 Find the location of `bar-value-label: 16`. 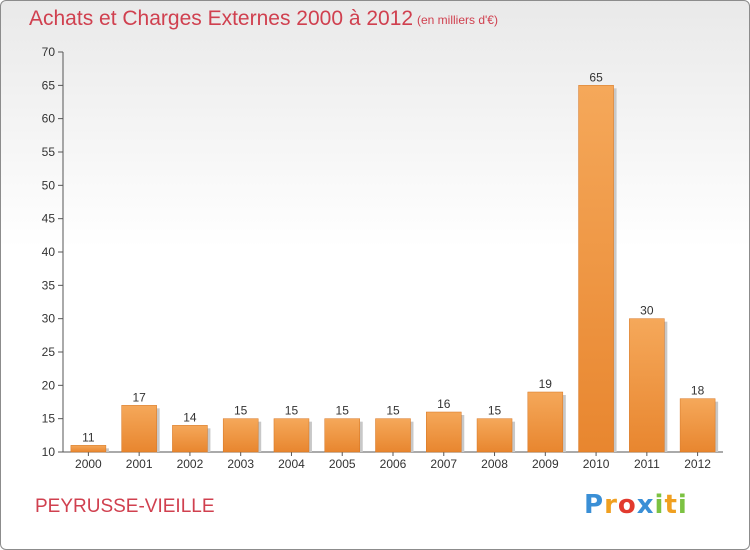

bar-value-label: 16 is located at coordinates (444, 404).